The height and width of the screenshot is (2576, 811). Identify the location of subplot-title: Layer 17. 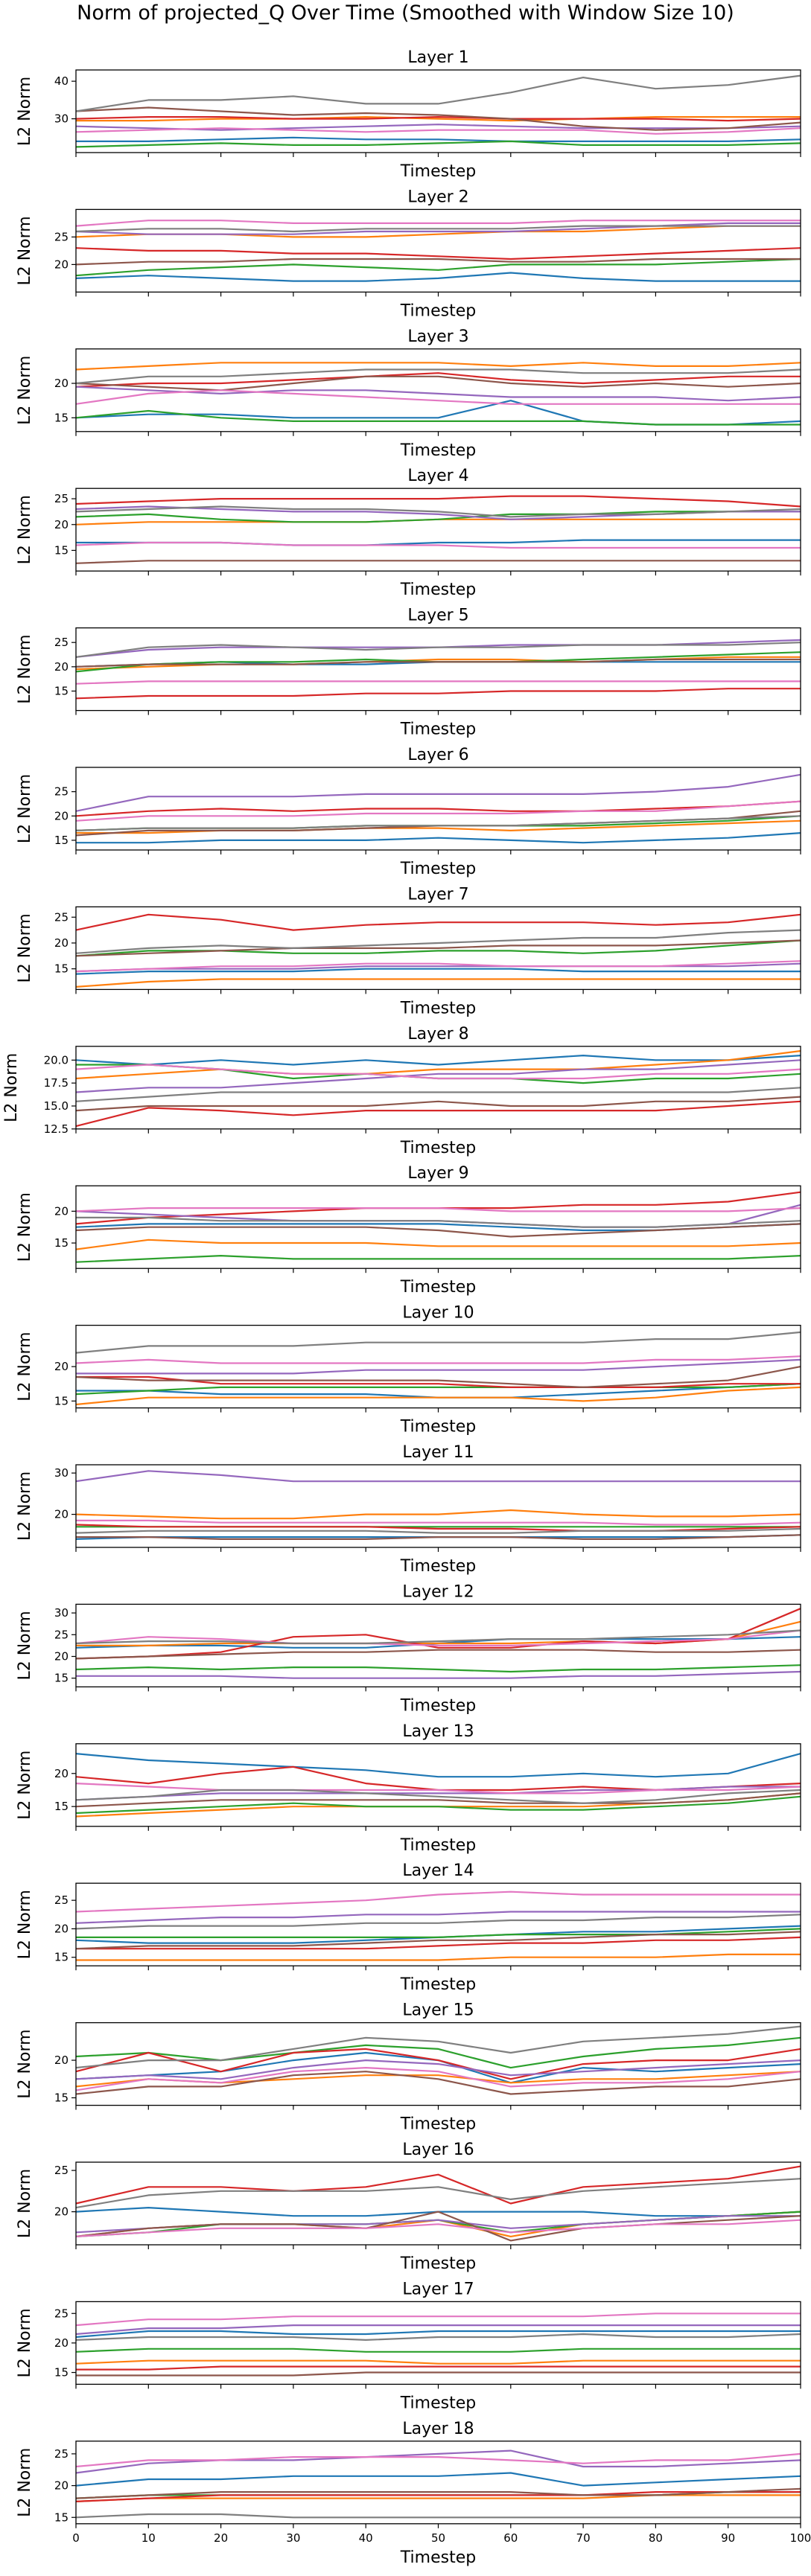
(438, 2289).